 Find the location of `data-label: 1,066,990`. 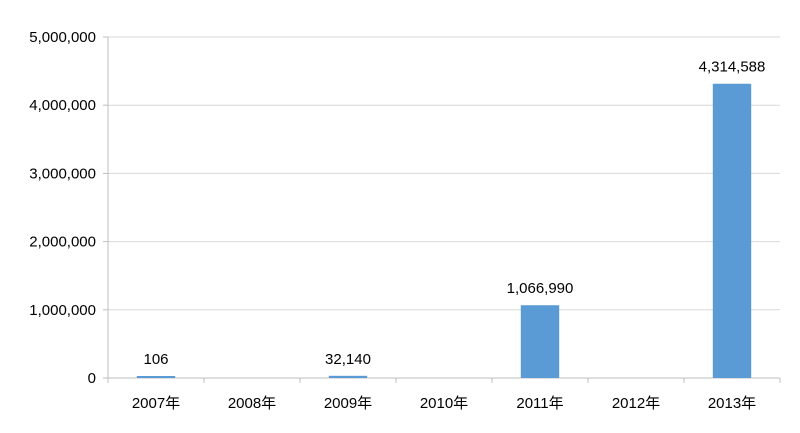

data-label: 1,066,990 is located at coordinates (540, 288).